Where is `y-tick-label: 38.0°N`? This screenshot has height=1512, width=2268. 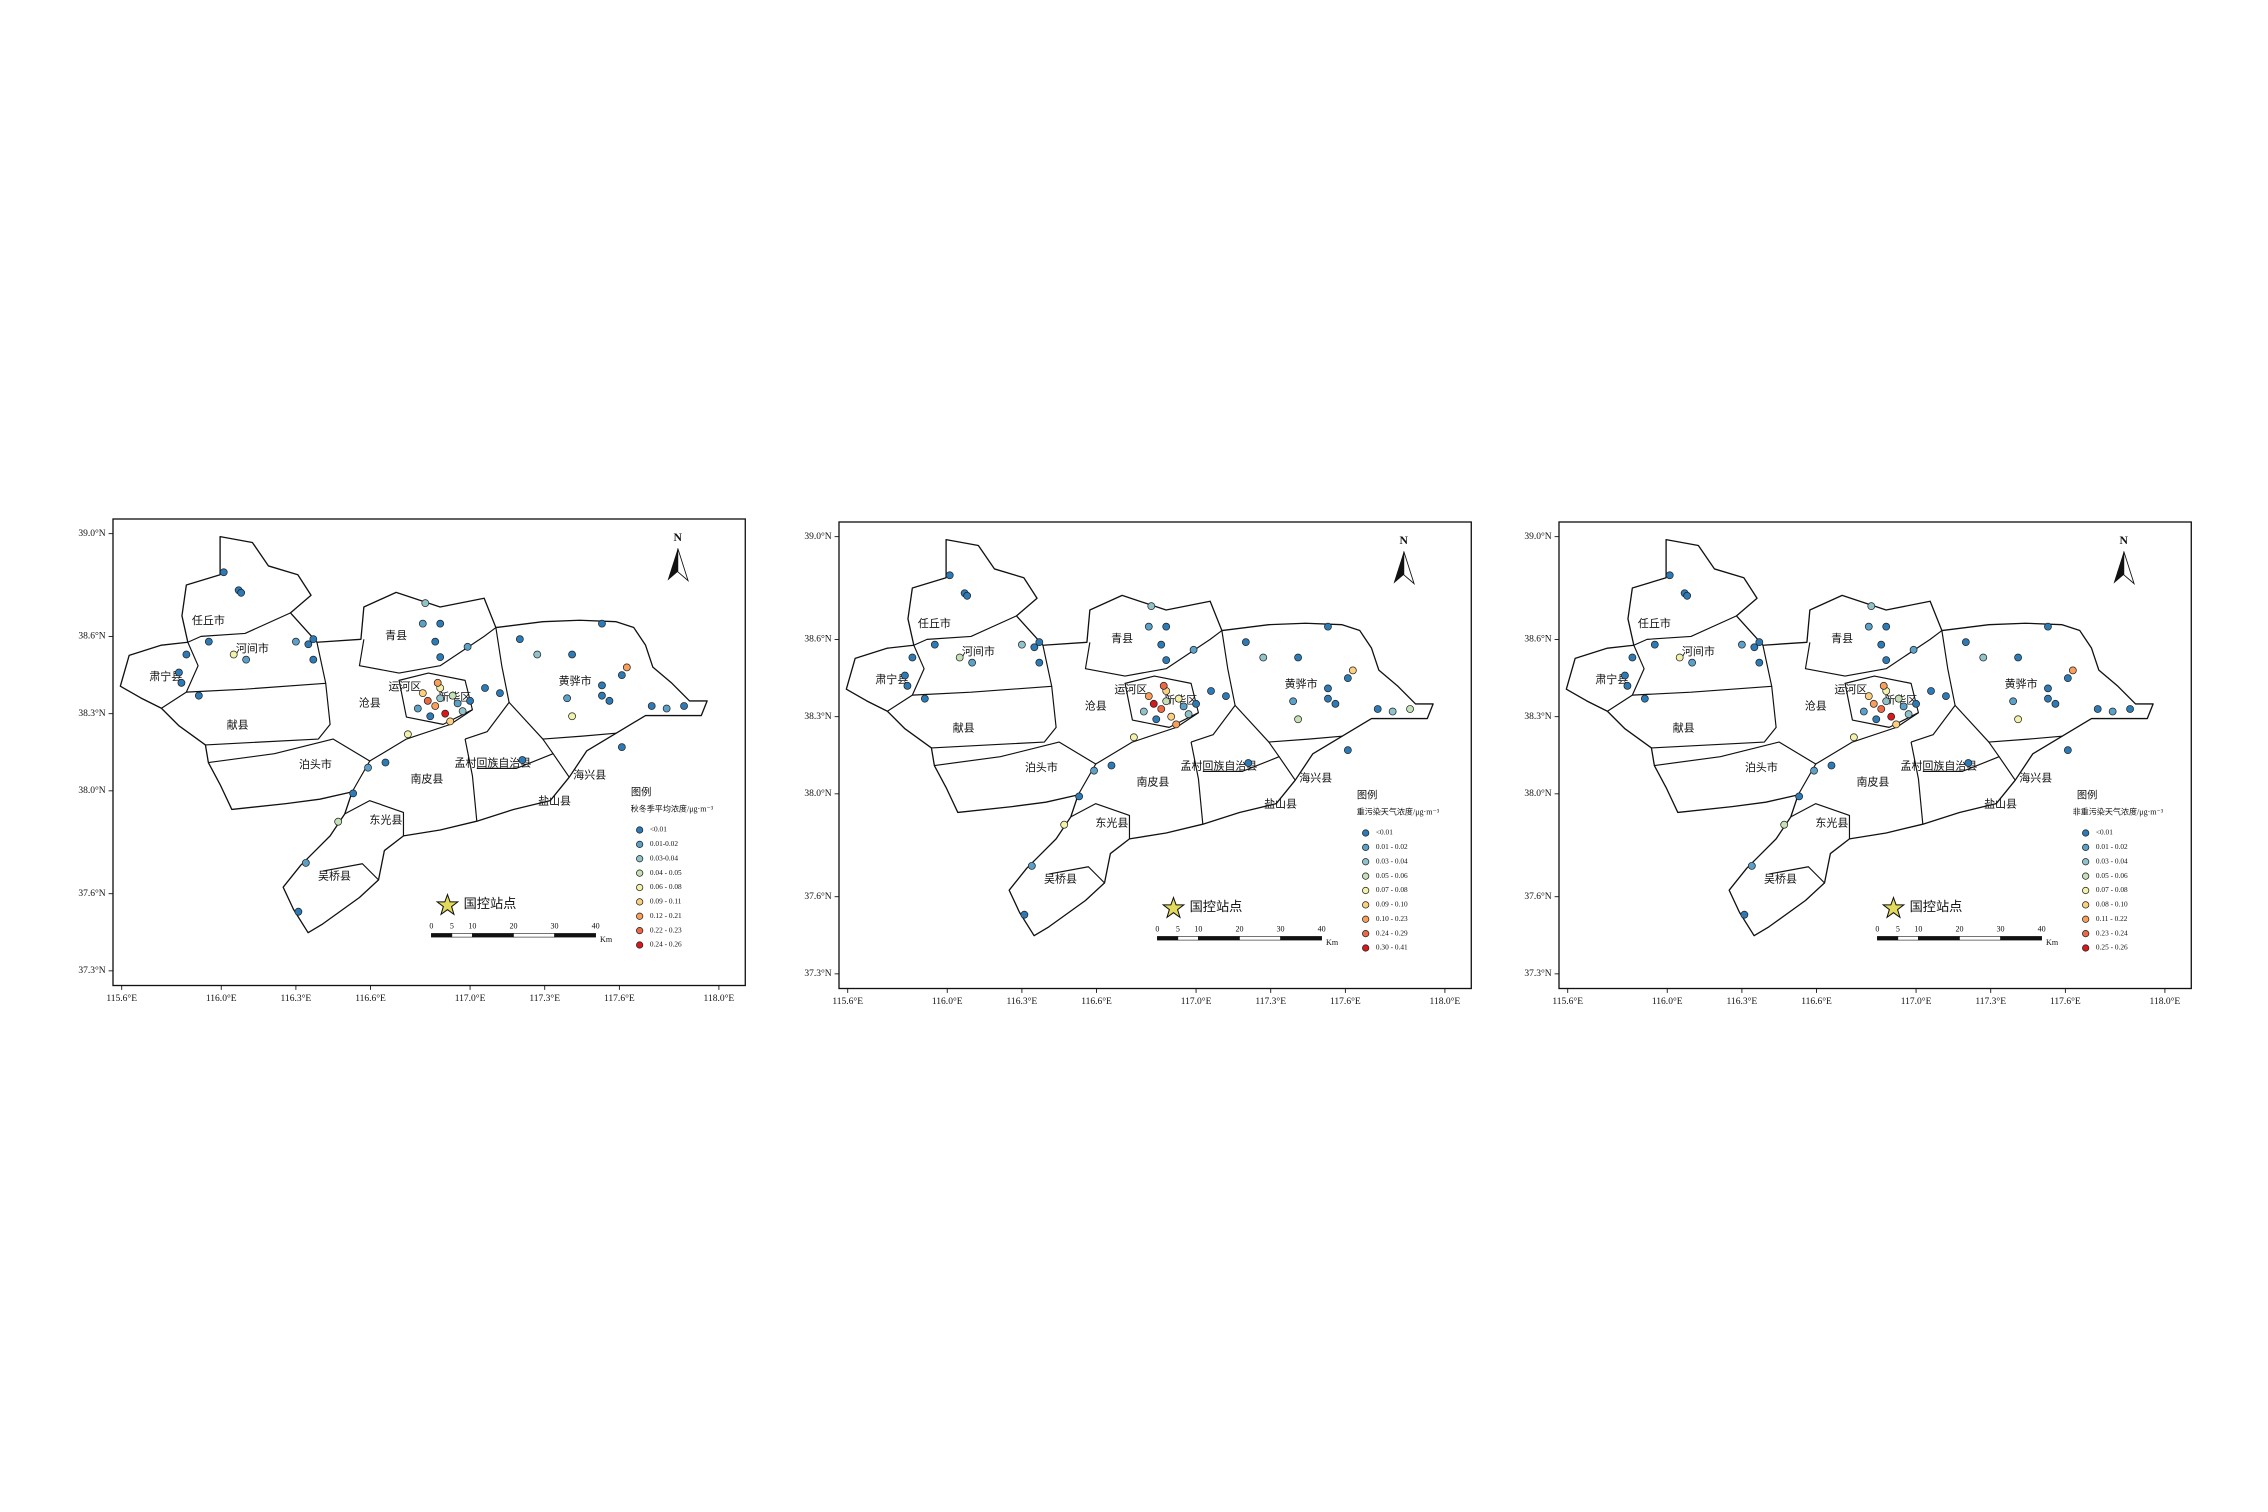 y-tick-label: 38.0°N is located at coordinates (817, 793).